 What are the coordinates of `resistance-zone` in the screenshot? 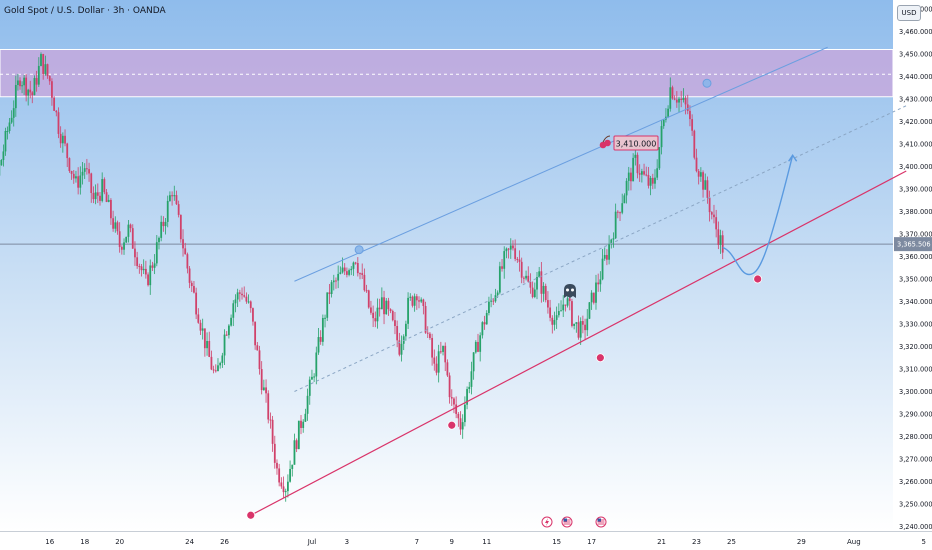 It's located at (447, 73).